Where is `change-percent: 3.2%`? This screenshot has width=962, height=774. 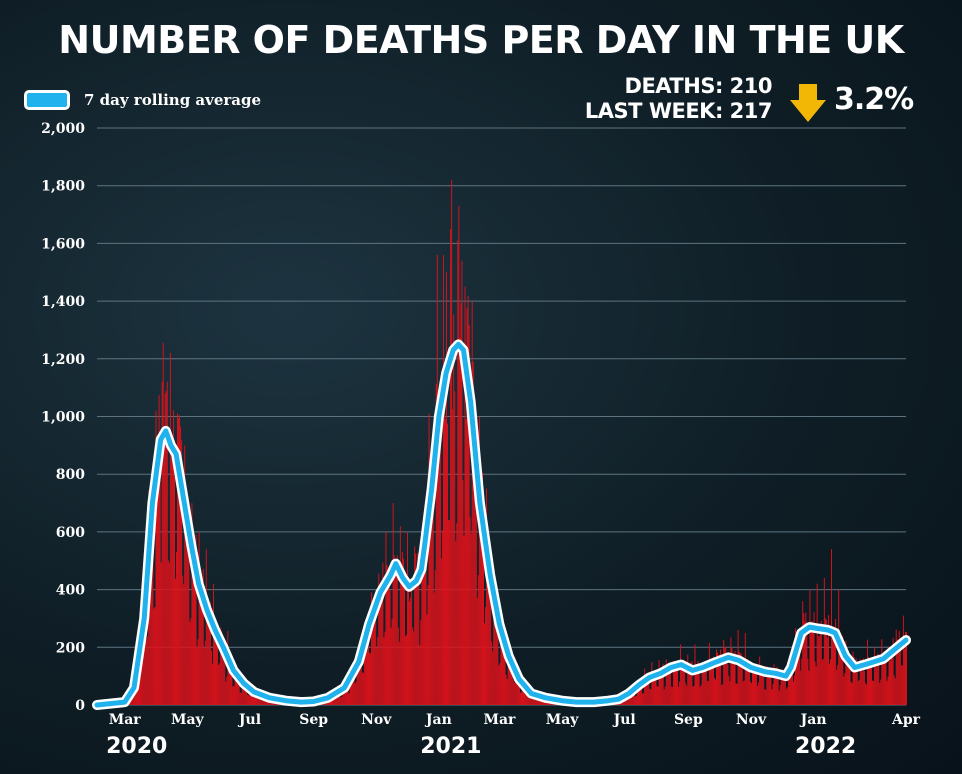 change-percent: 3.2% is located at coordinates (874, 99).